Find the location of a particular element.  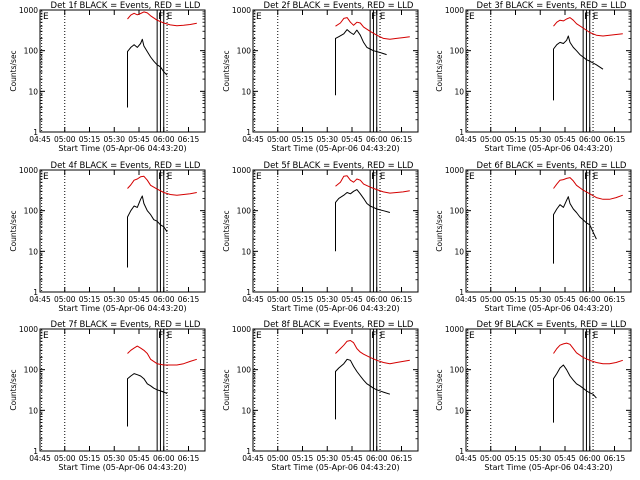

chart-title: Det 6f BLACK = Events, RED = LLD is located at coordinates (552, 166).